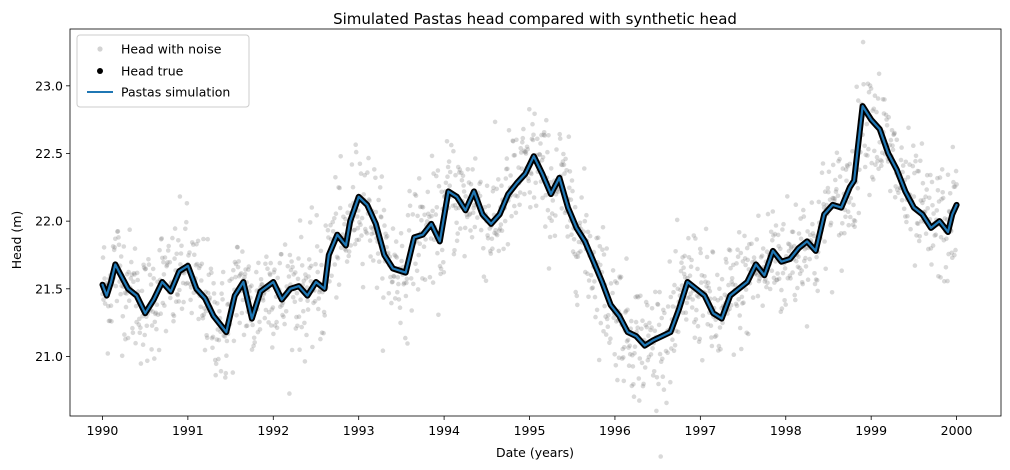 This screenshot has height=470, width=1010. Describe the element at coordinates (188, 430) in the screenshot. I see `x-tick-label: 1991` at that location.